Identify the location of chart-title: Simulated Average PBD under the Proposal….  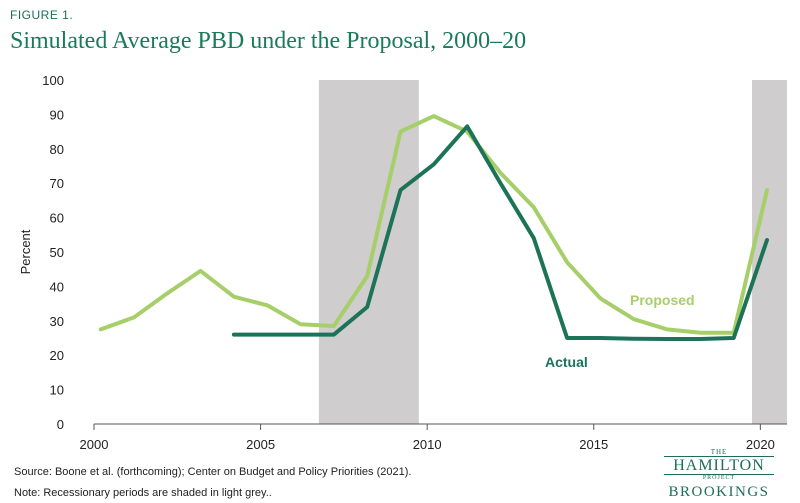
(268, 41).